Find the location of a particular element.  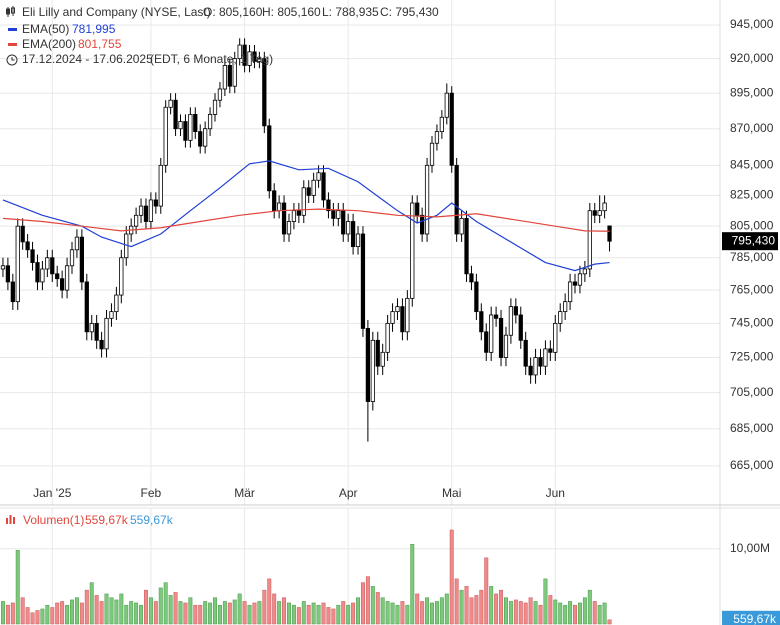

ohlc-label: C: 795,430 is located at coordinates (409, 12).